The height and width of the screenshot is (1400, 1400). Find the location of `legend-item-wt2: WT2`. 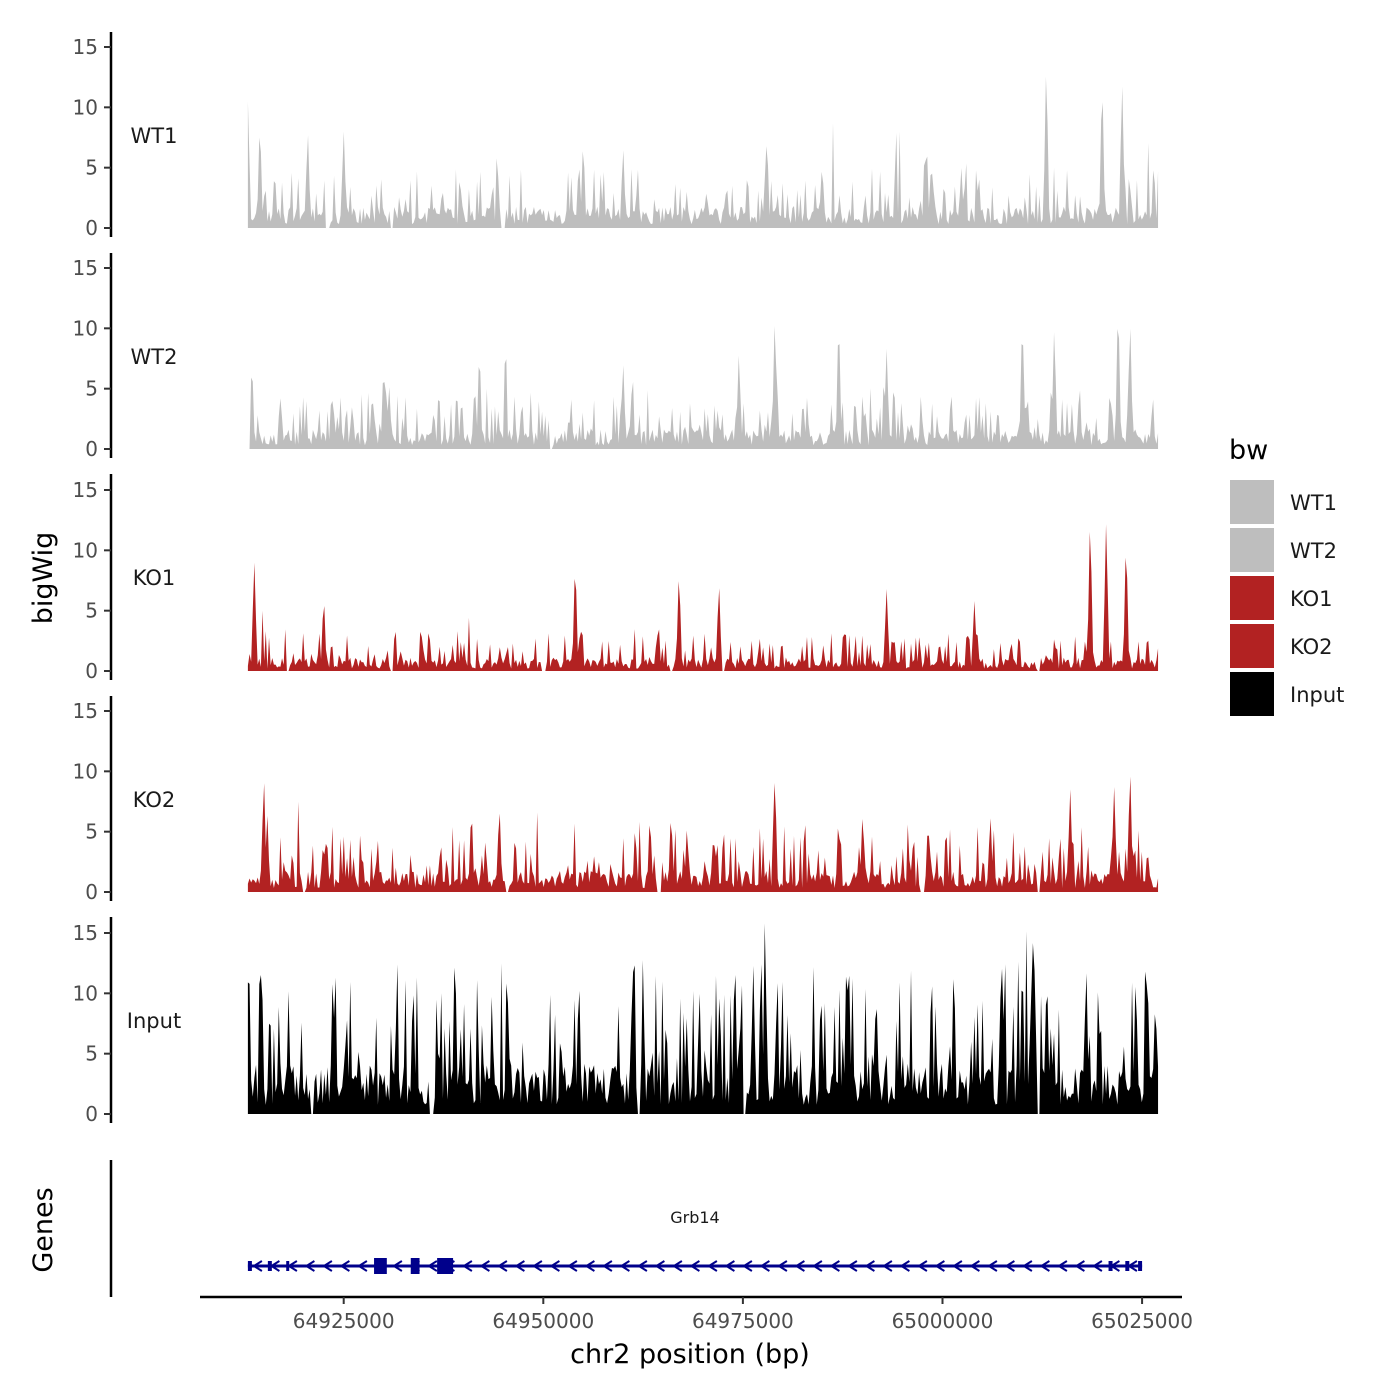

legend-item-wt2: WT2 is located at coordinates (1283, 550).